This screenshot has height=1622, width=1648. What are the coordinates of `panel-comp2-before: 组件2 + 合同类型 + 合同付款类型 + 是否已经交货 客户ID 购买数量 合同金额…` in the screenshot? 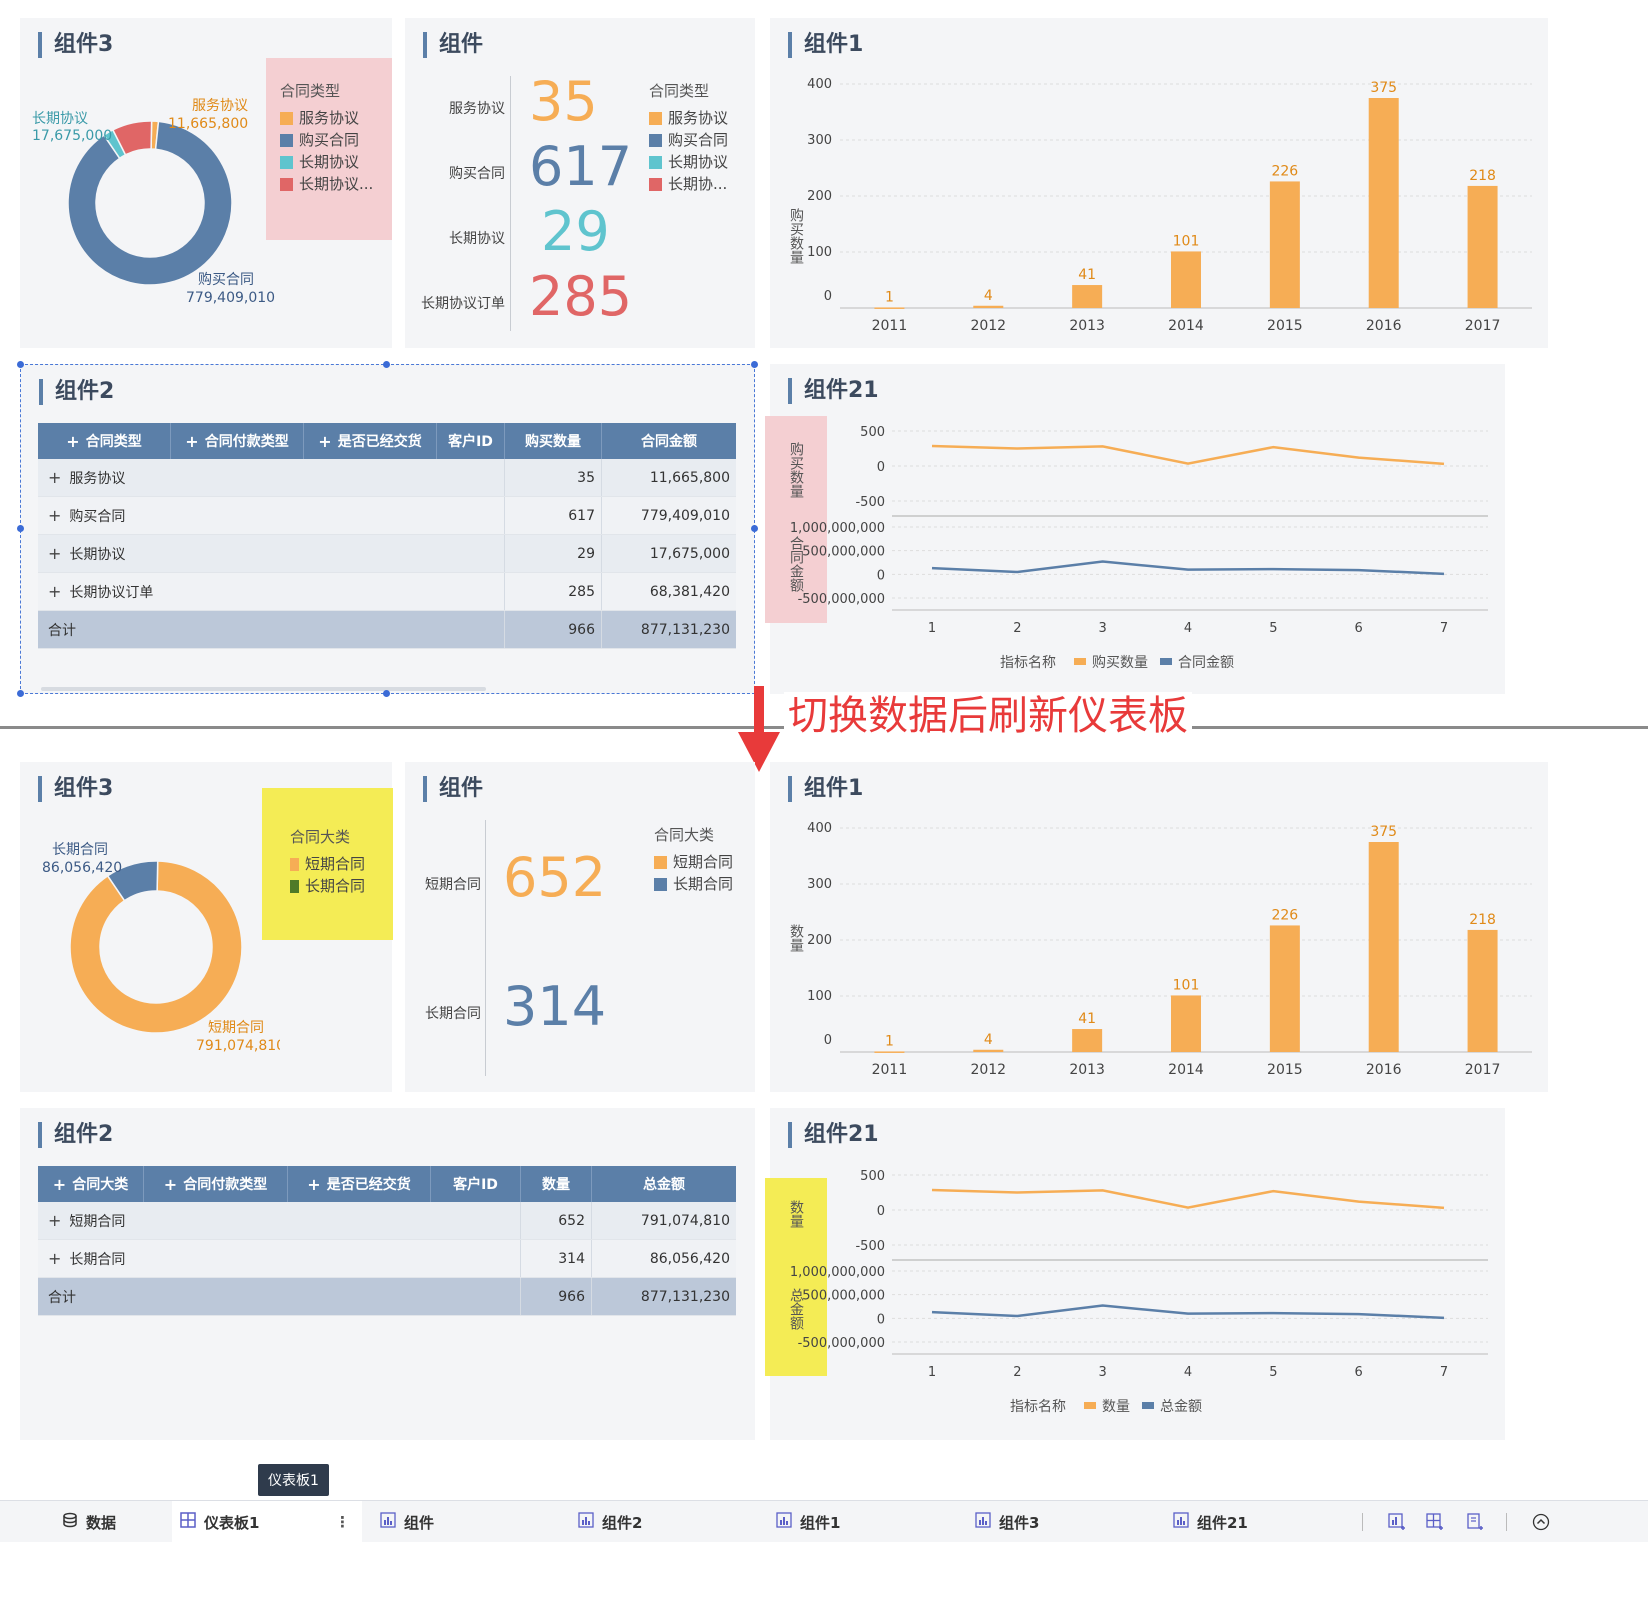 It's located at (387, 529).